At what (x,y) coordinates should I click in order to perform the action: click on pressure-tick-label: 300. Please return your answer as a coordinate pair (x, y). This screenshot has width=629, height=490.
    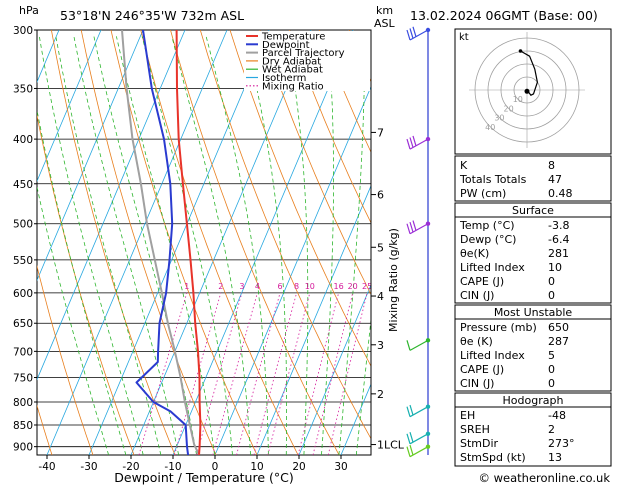
    Looking at the image, I should click on (23, 31).